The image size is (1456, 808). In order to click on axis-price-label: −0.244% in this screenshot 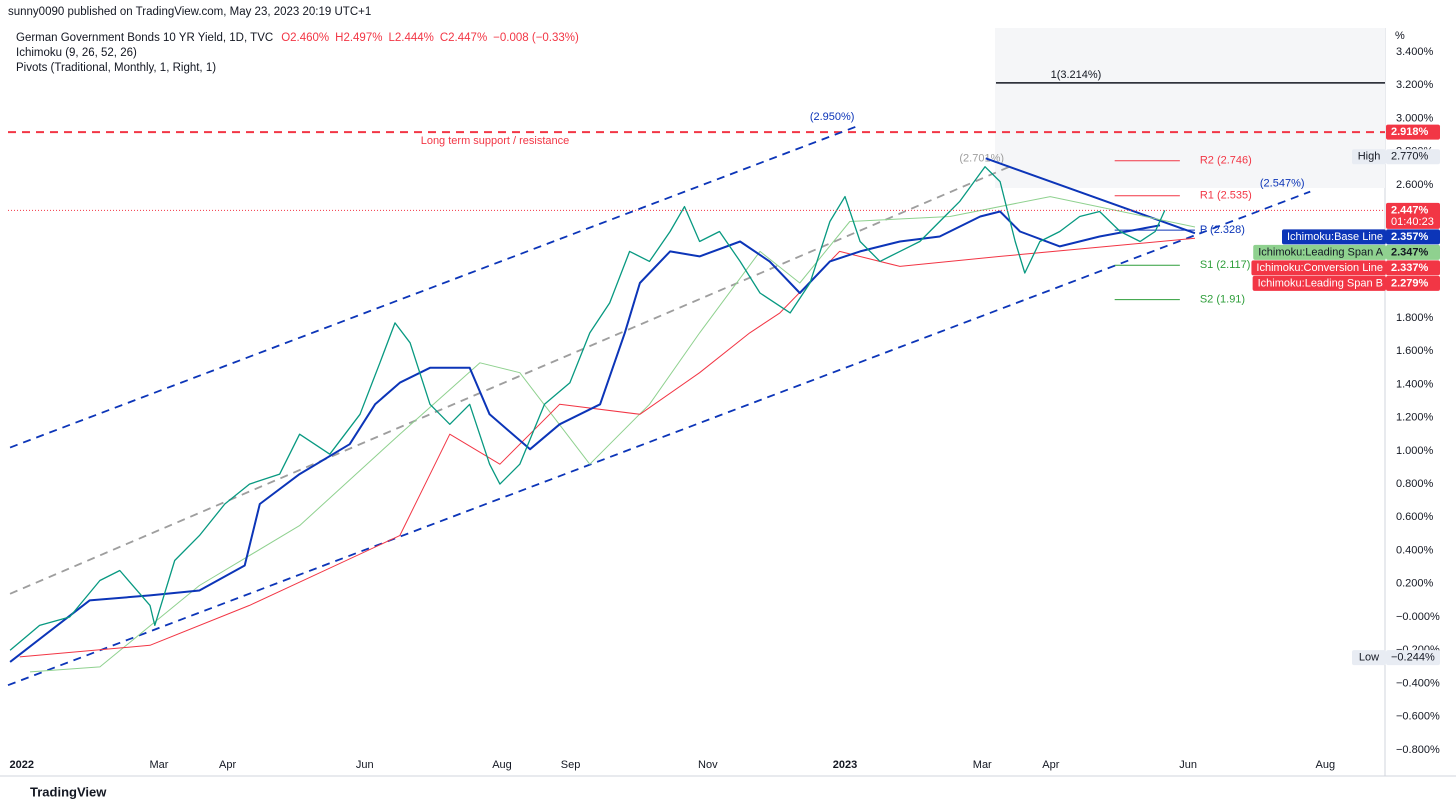, I will do `click(1413, 658)`.